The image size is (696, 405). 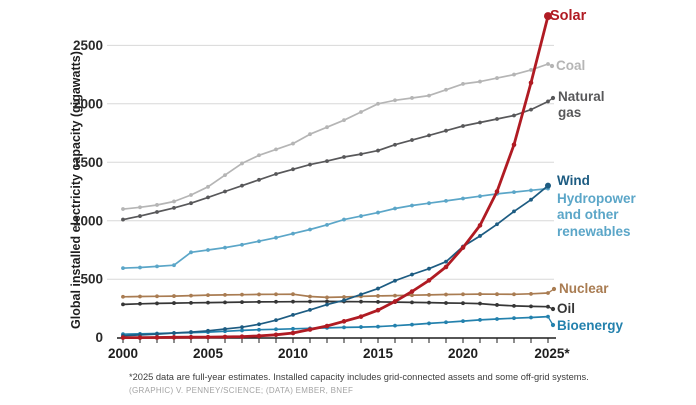 What do you see at coordinates (91, 279) in the screenshot?
I see `svg-text: 500` at bounding box center [91, 279].